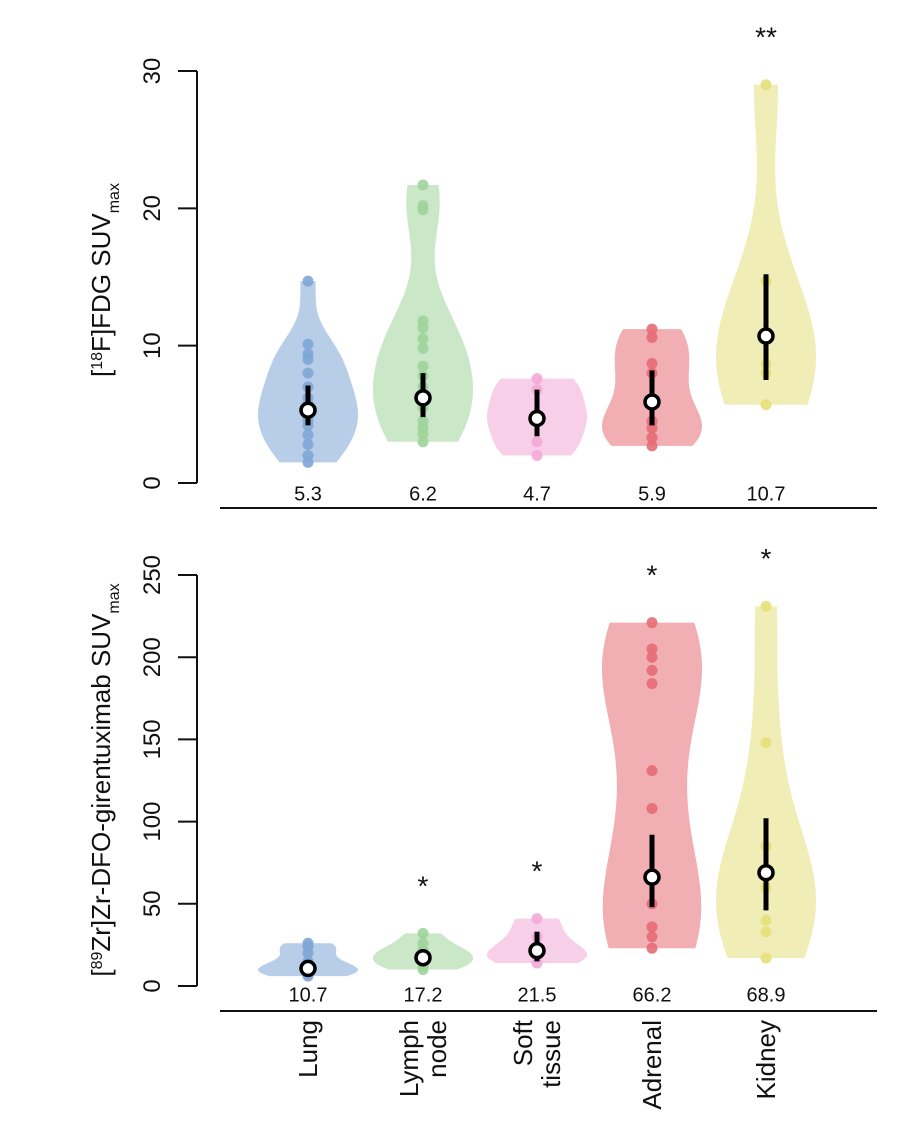 This screenshot has height=1146, width=924. I want to click on median-label: 5.9, so click(652, 494).